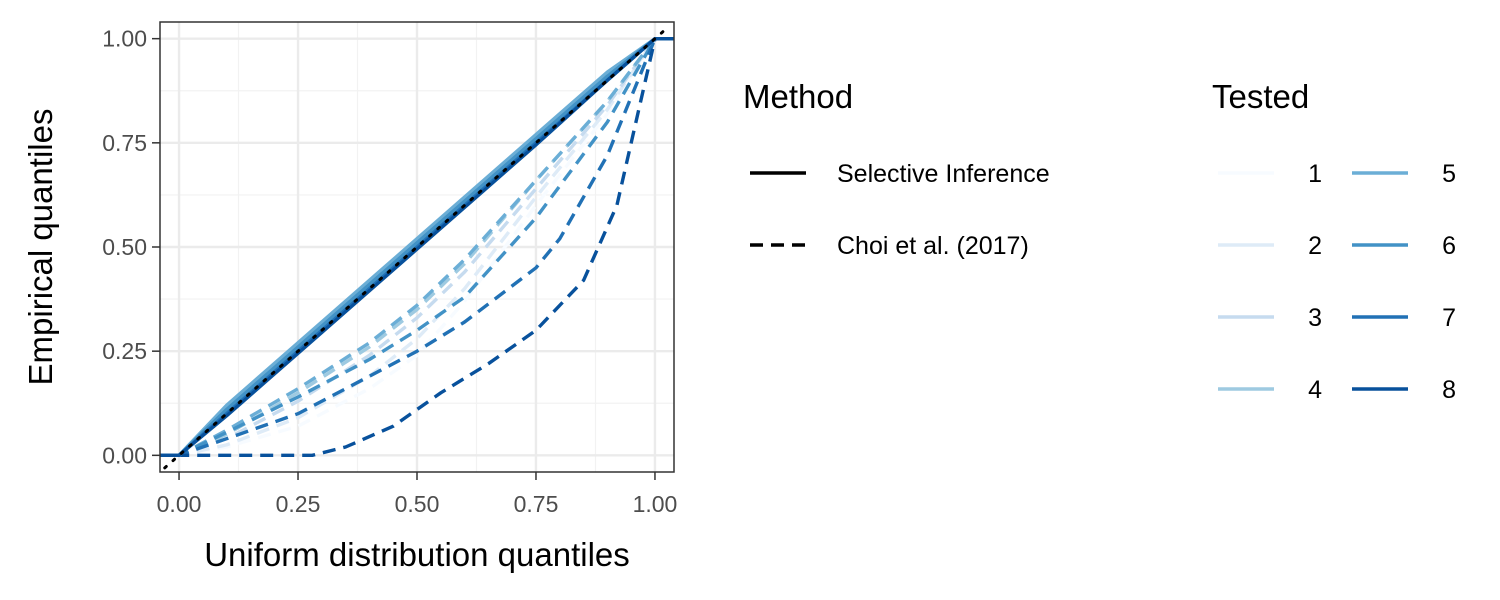 This screenshot has height=600, width=1500. I want to click on legend-tested-label-8: 8, so click(1449, 390).